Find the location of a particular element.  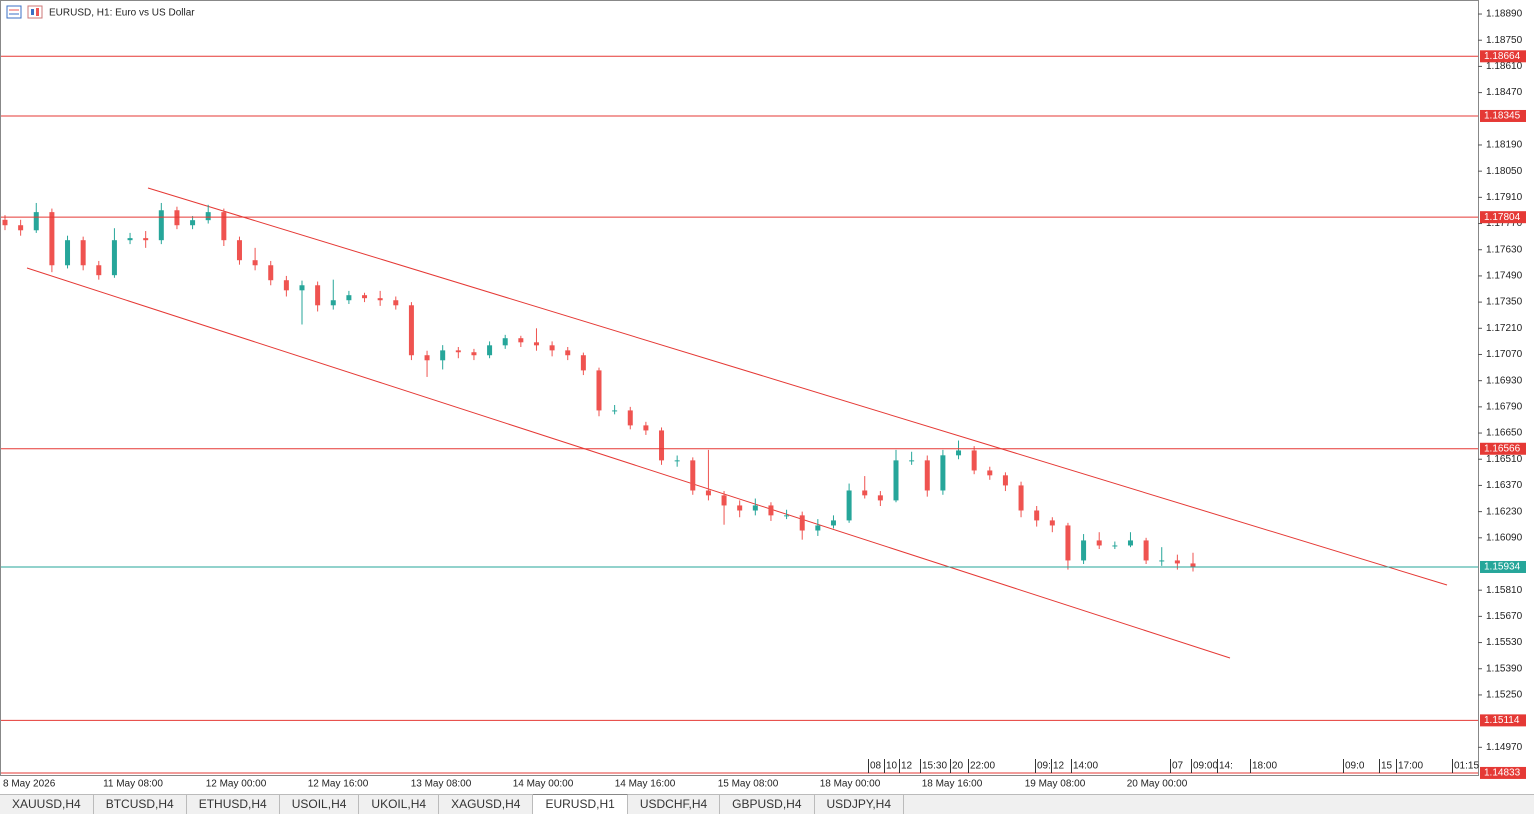

x-tick-label: 14 May 00:00 is located at coordinates (543, 784).